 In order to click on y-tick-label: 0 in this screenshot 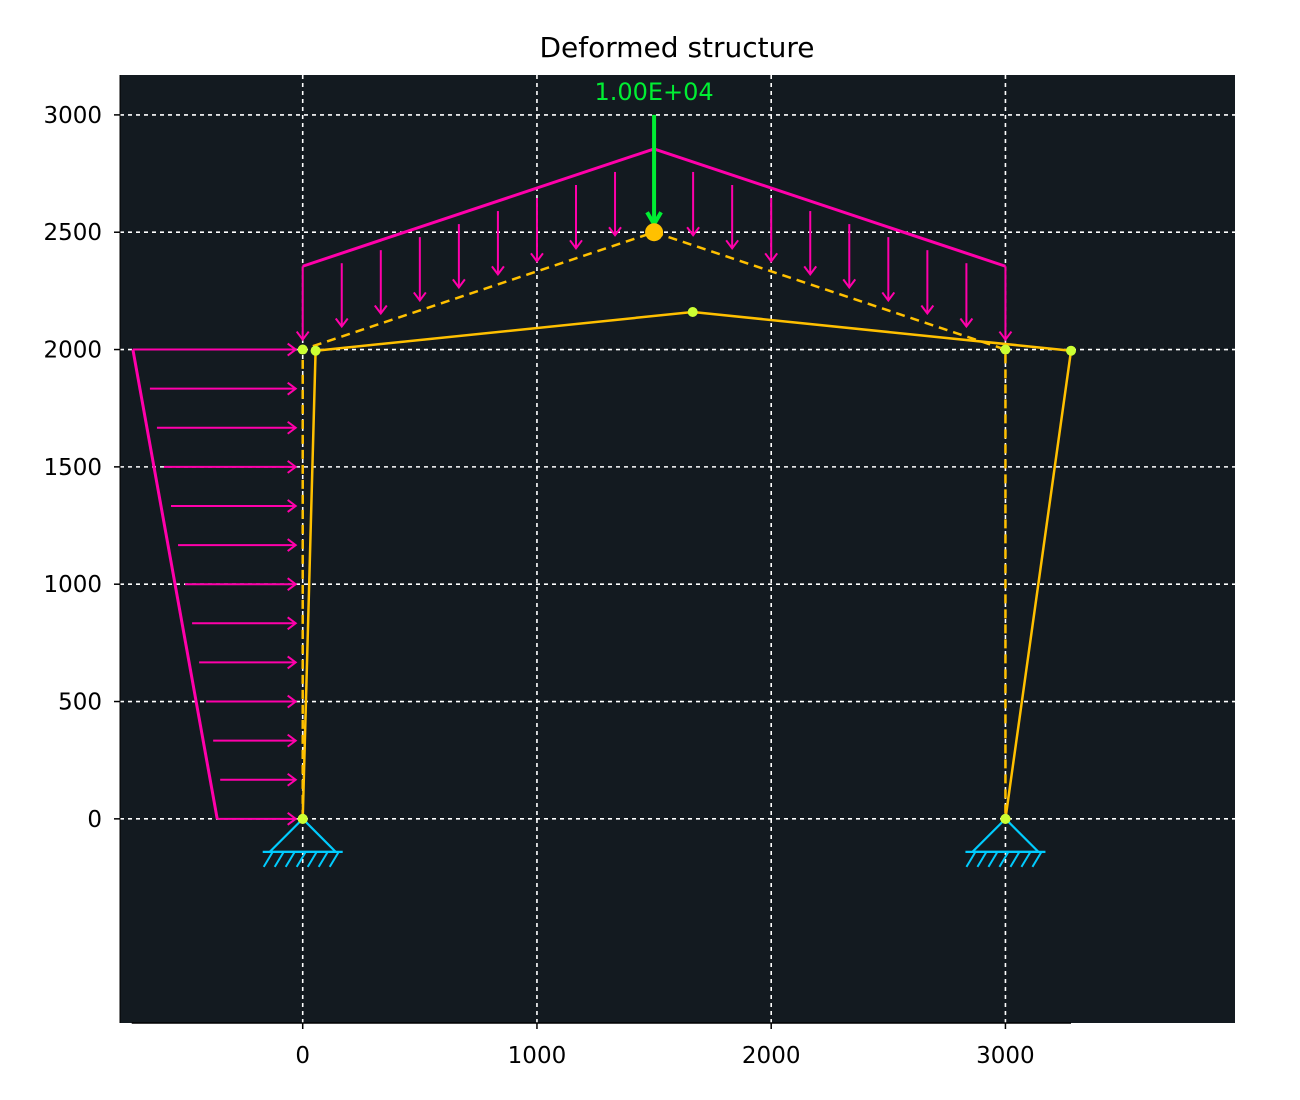, I will do `click(94, 820)`.